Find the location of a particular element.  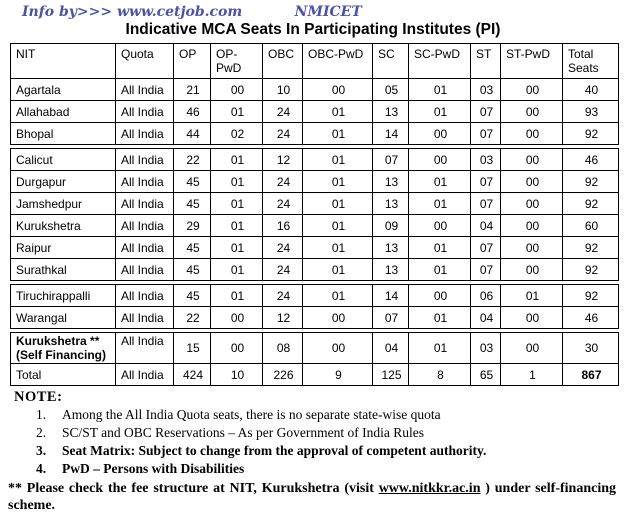

seat-cell: 16 is located at coordinates (282, 225).